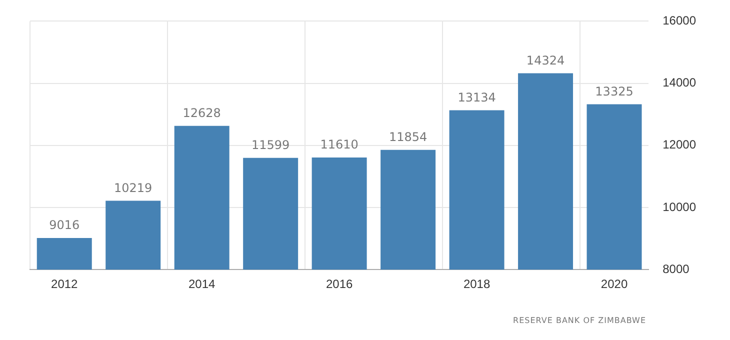 This screenshot has width=730, height=340. Describe the element at coordinates (476, 284) in the screenshot. I see `x-tick-label: 2018` at that location.